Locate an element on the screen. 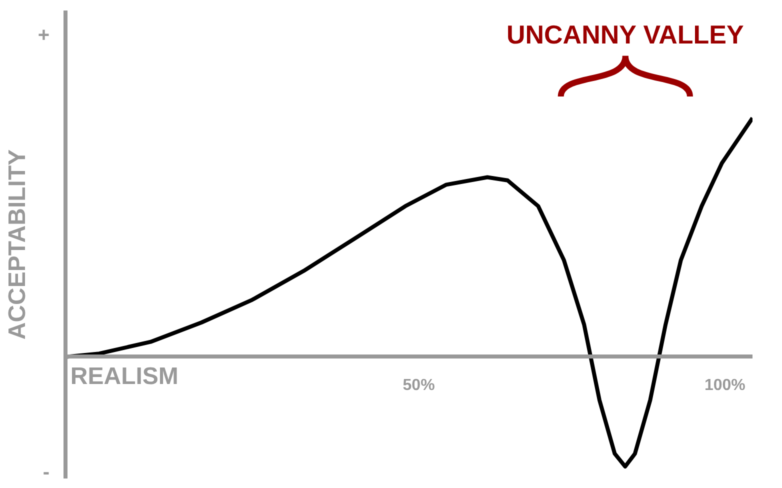 This screenshot has width=782, height=488. x-axis-title: REALISM is located at coordinates (124, 376).